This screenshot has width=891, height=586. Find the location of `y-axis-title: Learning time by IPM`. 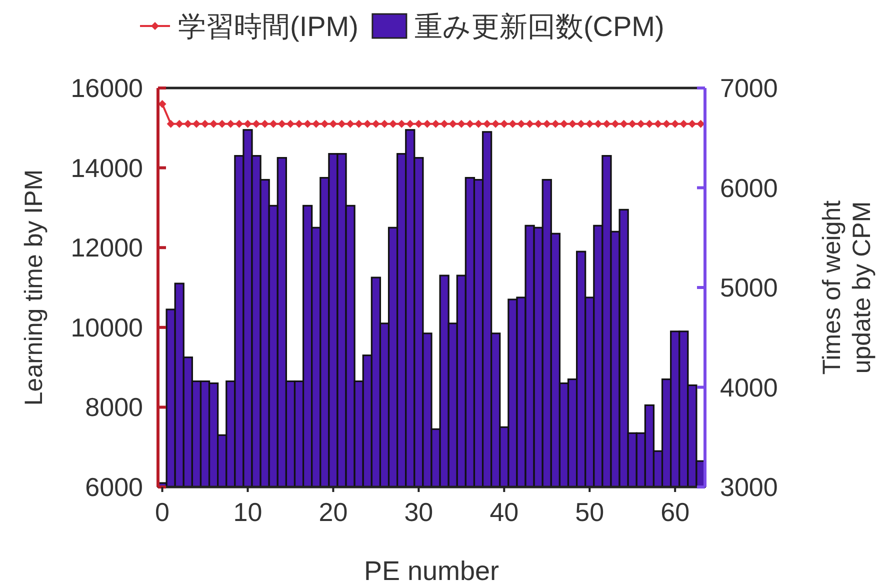

y-axis-title: Learning time by IPM is located at coordinates (34, 287).